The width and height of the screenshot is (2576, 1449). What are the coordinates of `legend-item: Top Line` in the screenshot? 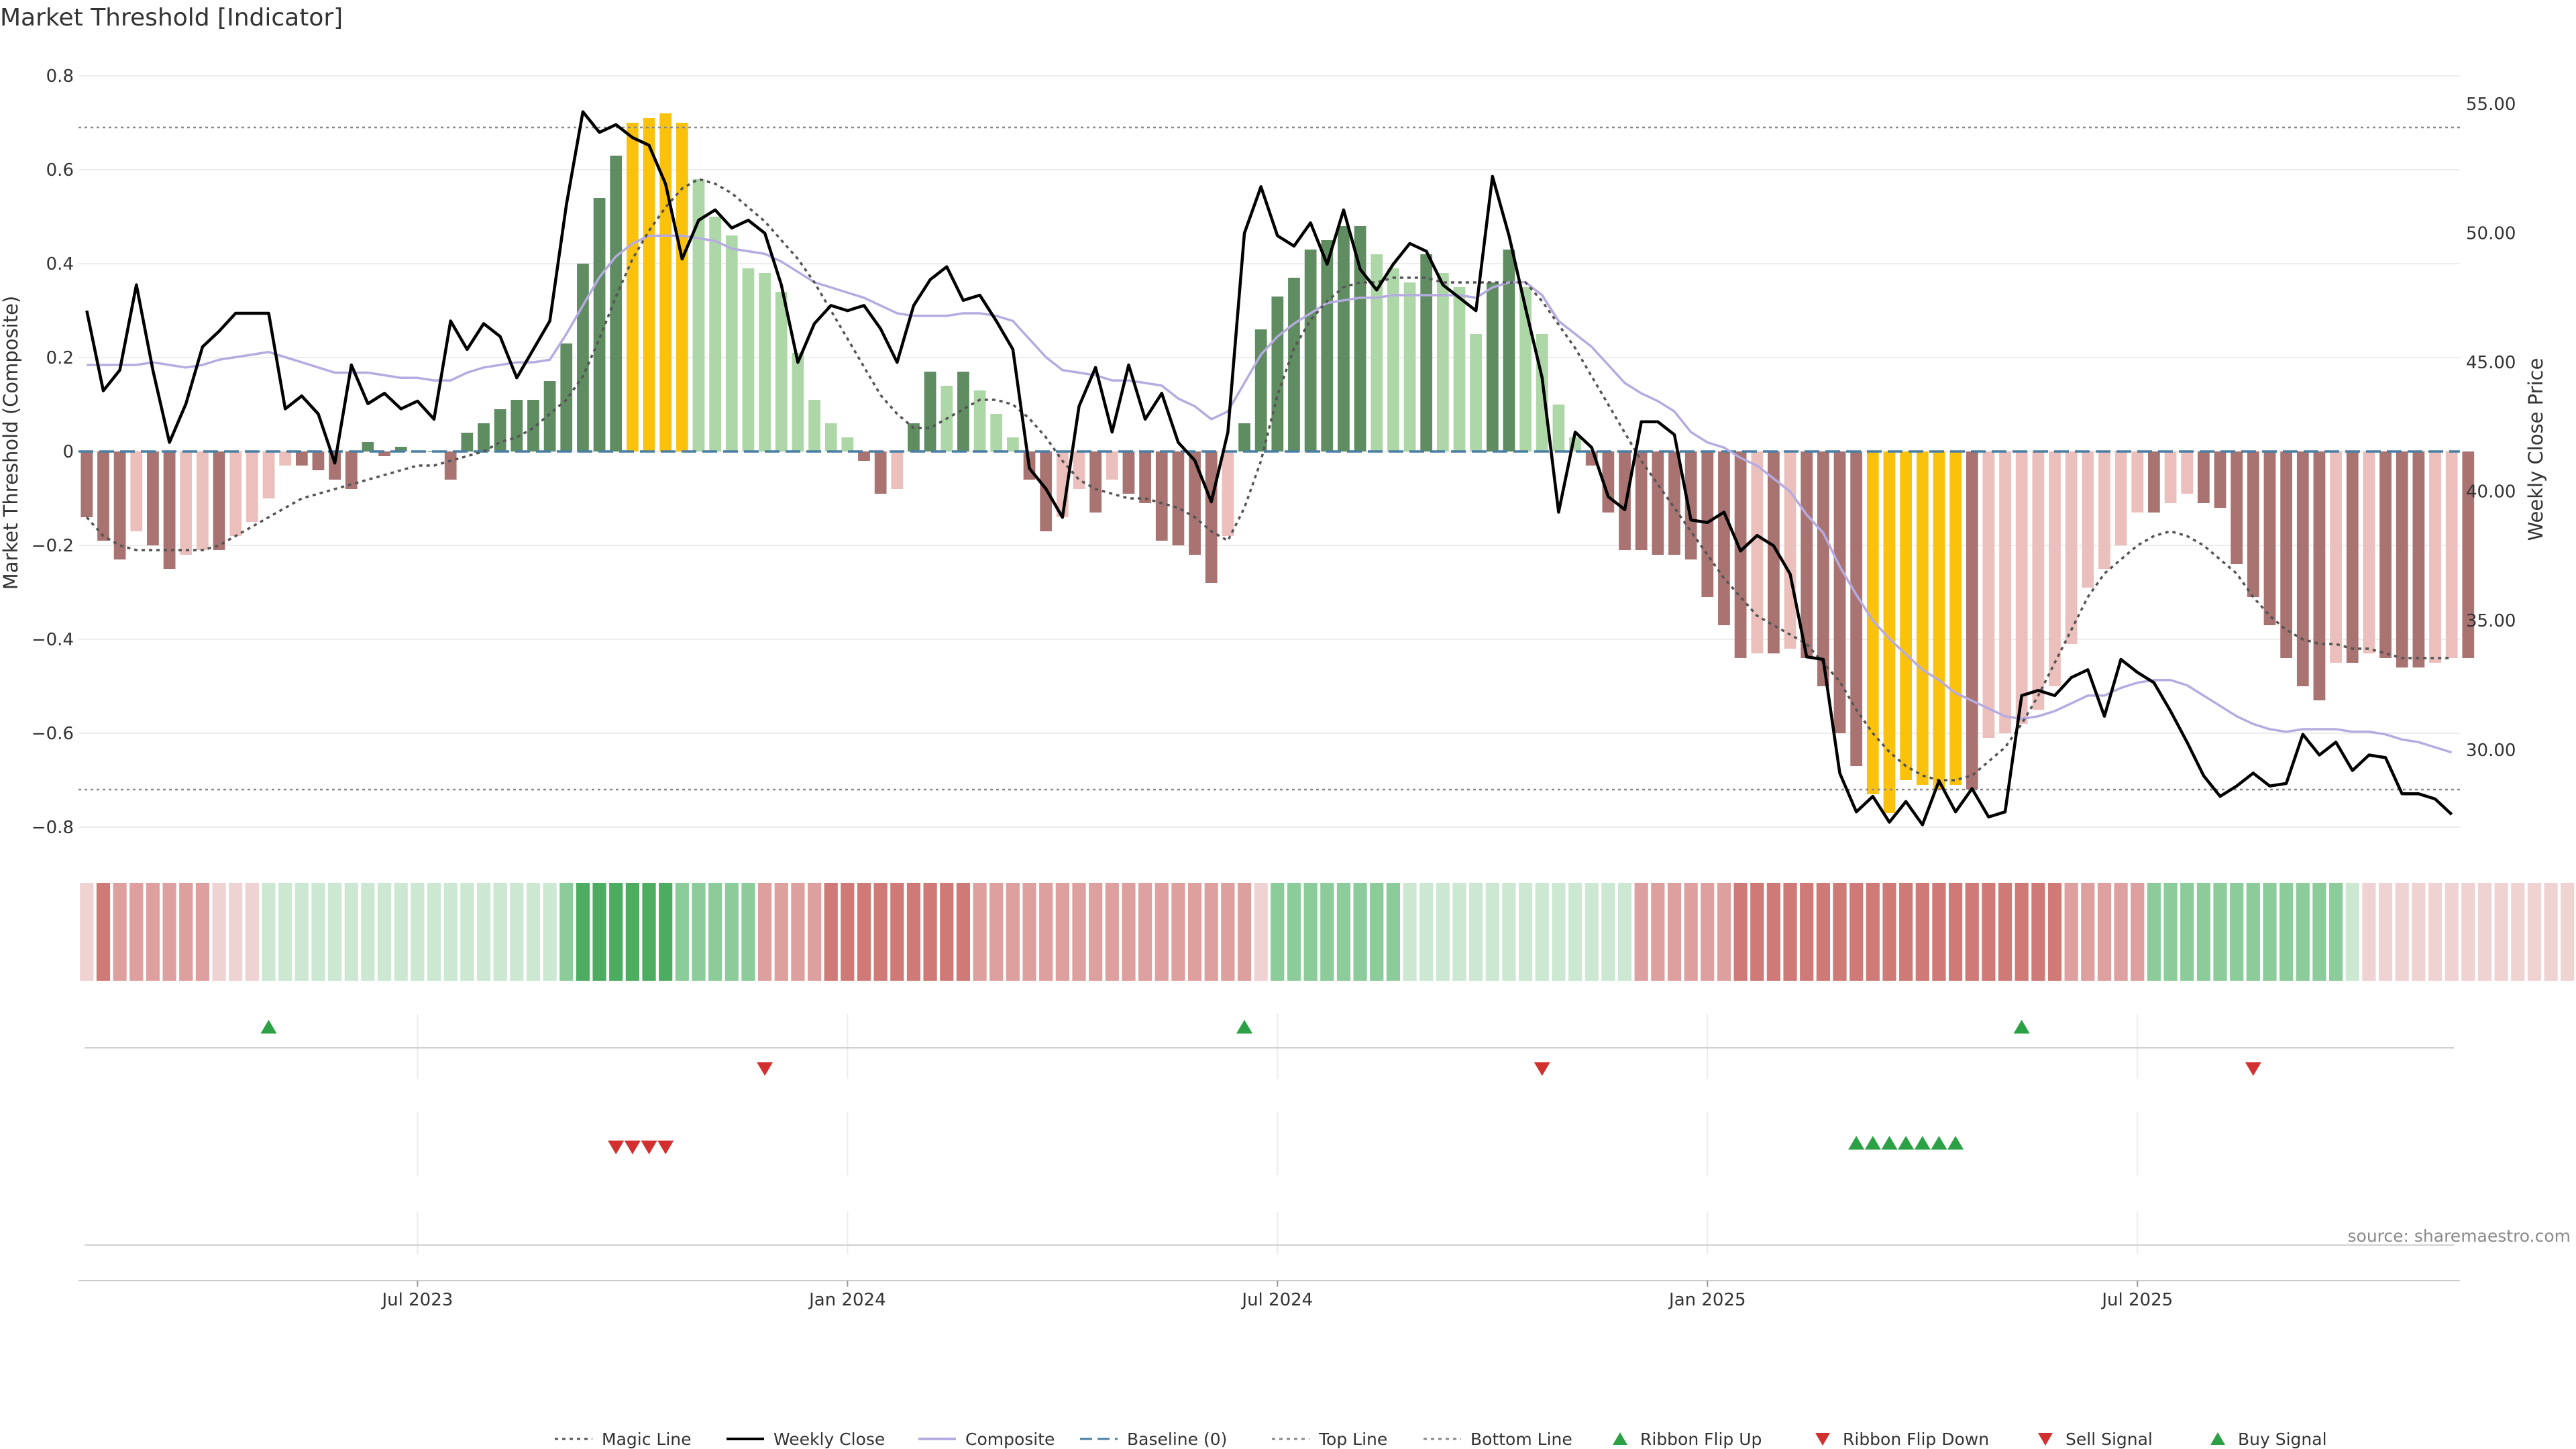 It's located at (1329, 1439).